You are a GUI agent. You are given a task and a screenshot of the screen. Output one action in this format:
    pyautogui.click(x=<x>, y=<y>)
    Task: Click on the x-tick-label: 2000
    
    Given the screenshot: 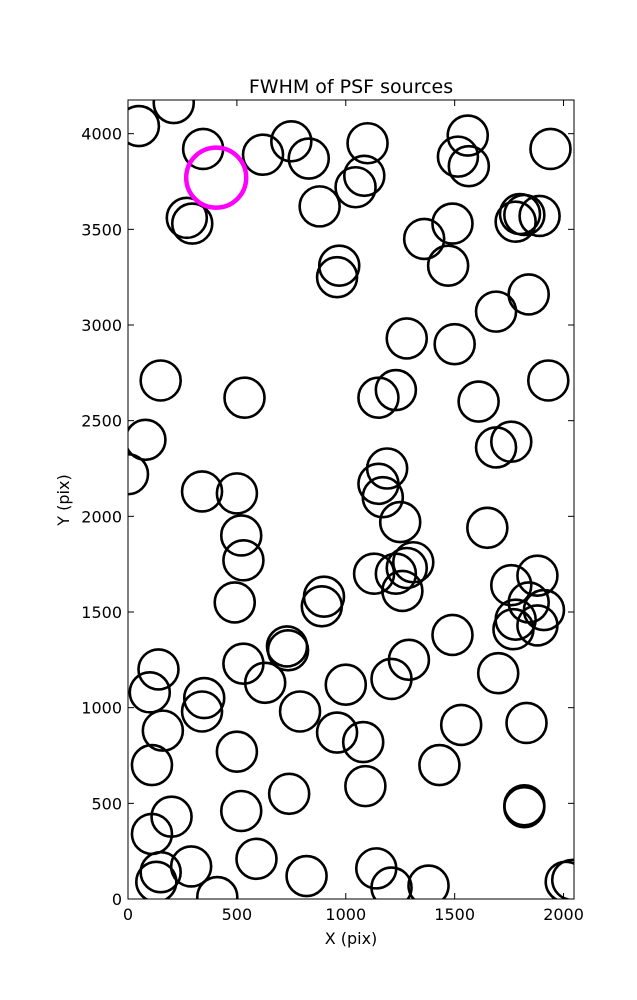 What is the action you would take?
    pyautogui.click(x=563, y=914)
    